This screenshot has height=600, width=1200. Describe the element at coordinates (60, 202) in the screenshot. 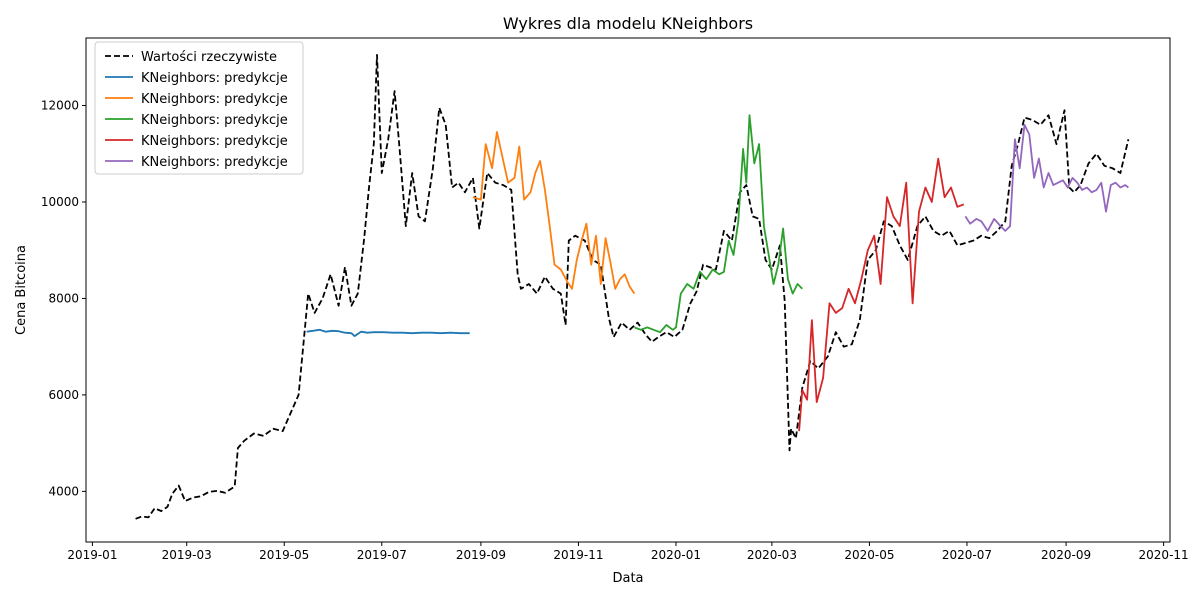

I see `y-tick-label: 10000` at that location.